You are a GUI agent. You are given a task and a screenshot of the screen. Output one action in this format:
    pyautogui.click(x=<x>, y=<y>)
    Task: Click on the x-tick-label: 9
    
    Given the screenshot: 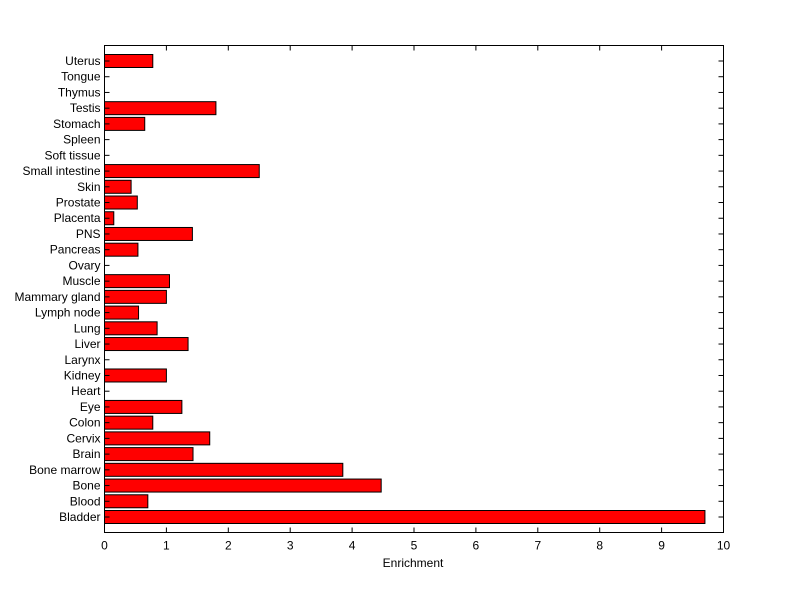 What is the action you would take?
    pyautogui.click(x=661, y=546)
    